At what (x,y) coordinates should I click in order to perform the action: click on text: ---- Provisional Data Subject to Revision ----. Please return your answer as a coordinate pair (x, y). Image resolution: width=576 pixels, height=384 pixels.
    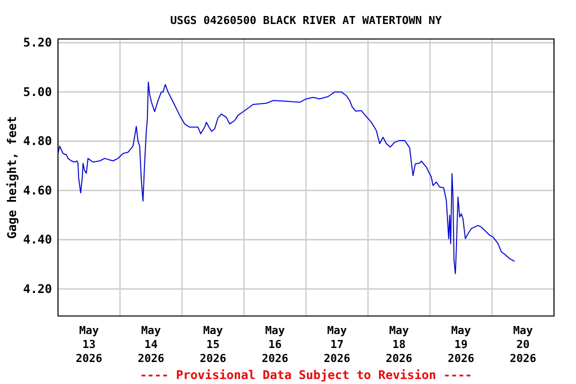
    Looking at the image, I should click on (306, 375).